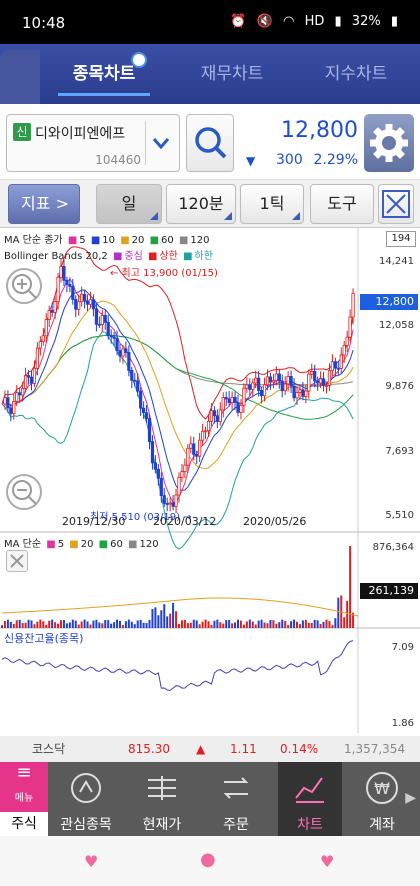  What do you see at coordinates (210, 749) in the screenshot?
I see `market-index-bar: 코스닥 815.30 ▲ 1.11 0.14% 1,357,354` at bounding box center [210, 749].